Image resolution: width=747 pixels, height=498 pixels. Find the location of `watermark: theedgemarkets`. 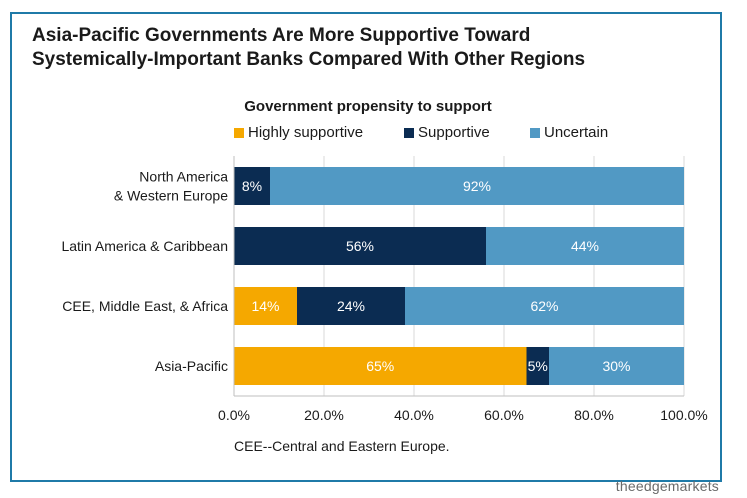

watermark: theedgemarkets is located at coordinates (667, 486).